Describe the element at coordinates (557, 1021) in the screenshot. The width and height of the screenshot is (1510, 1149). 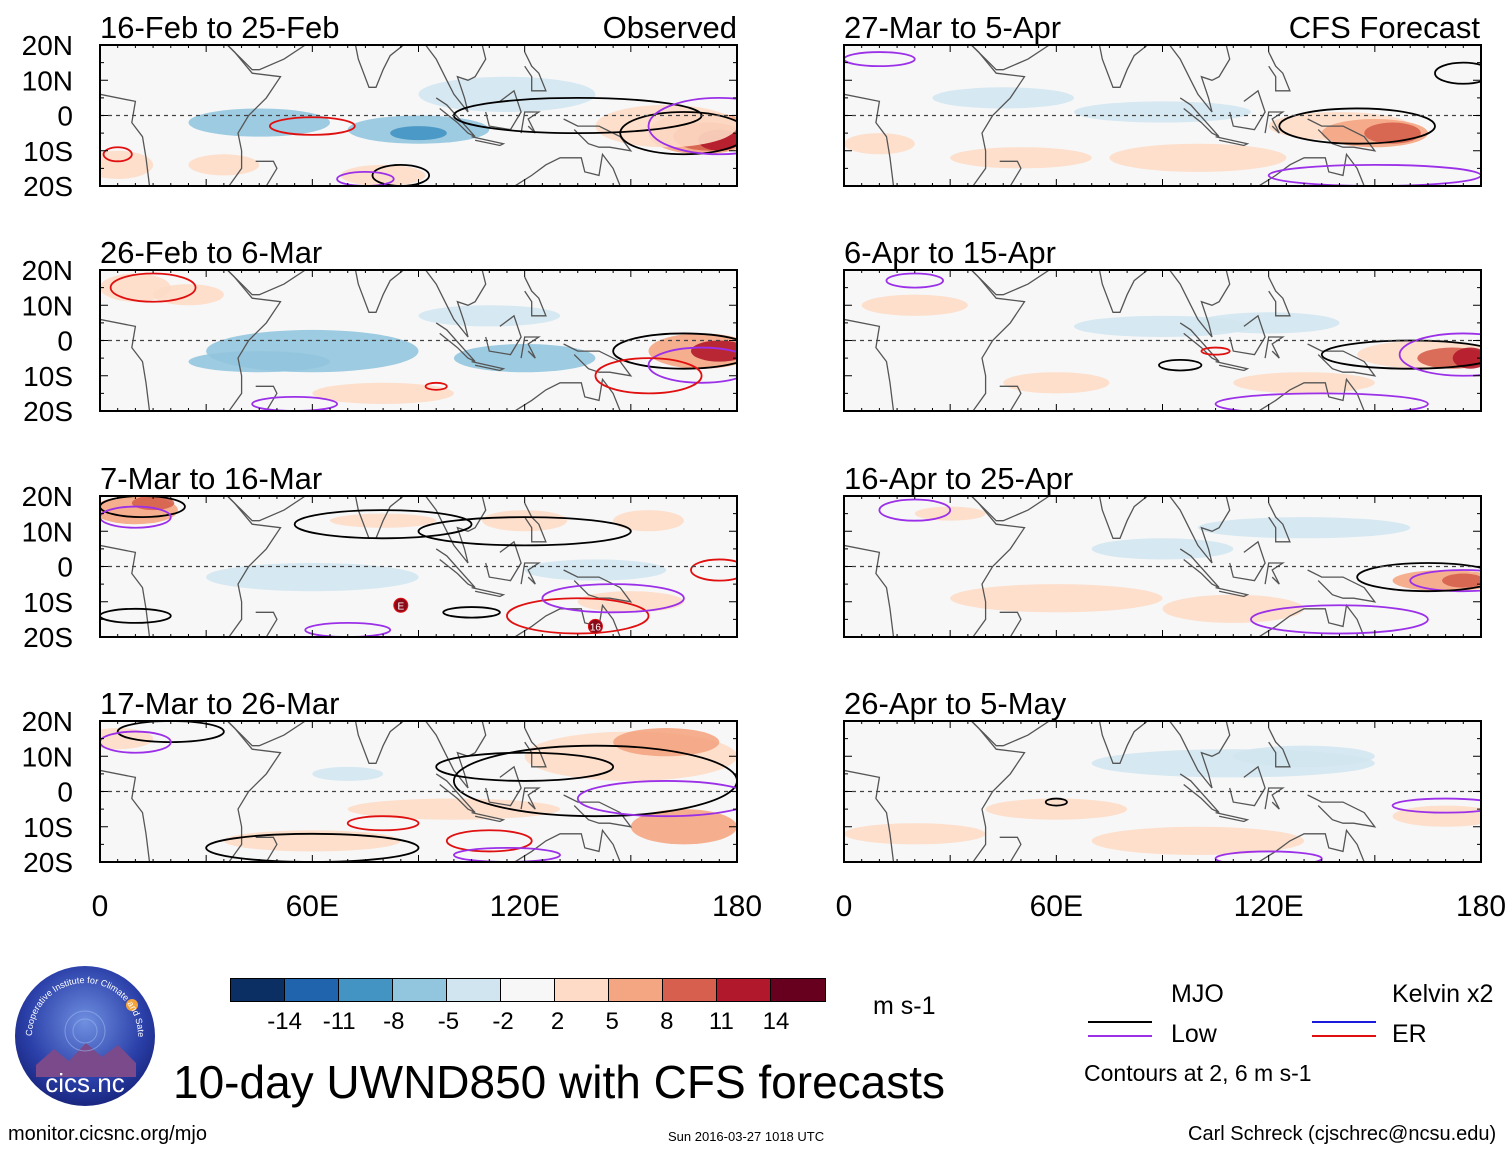
I see `colorbar-tick-label: 2` at that location.